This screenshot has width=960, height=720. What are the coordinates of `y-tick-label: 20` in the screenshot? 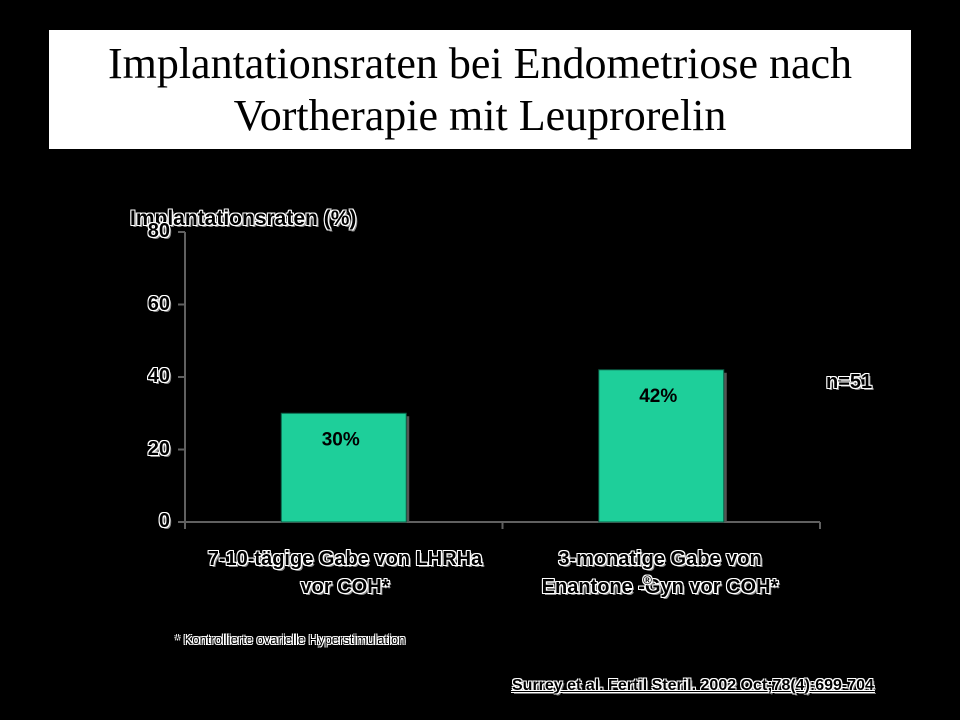 It's located at (158, 448).